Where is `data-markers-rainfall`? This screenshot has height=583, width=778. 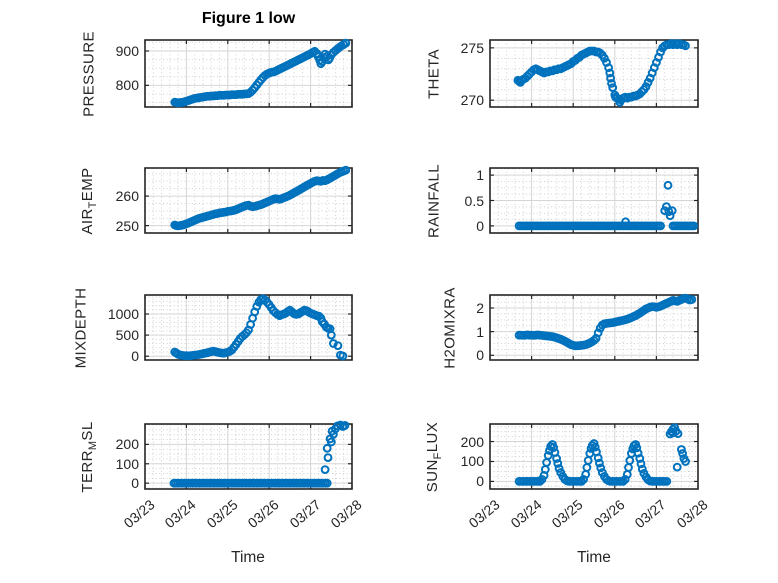
data-markers-rainfall is located at coordinates (606, 205).